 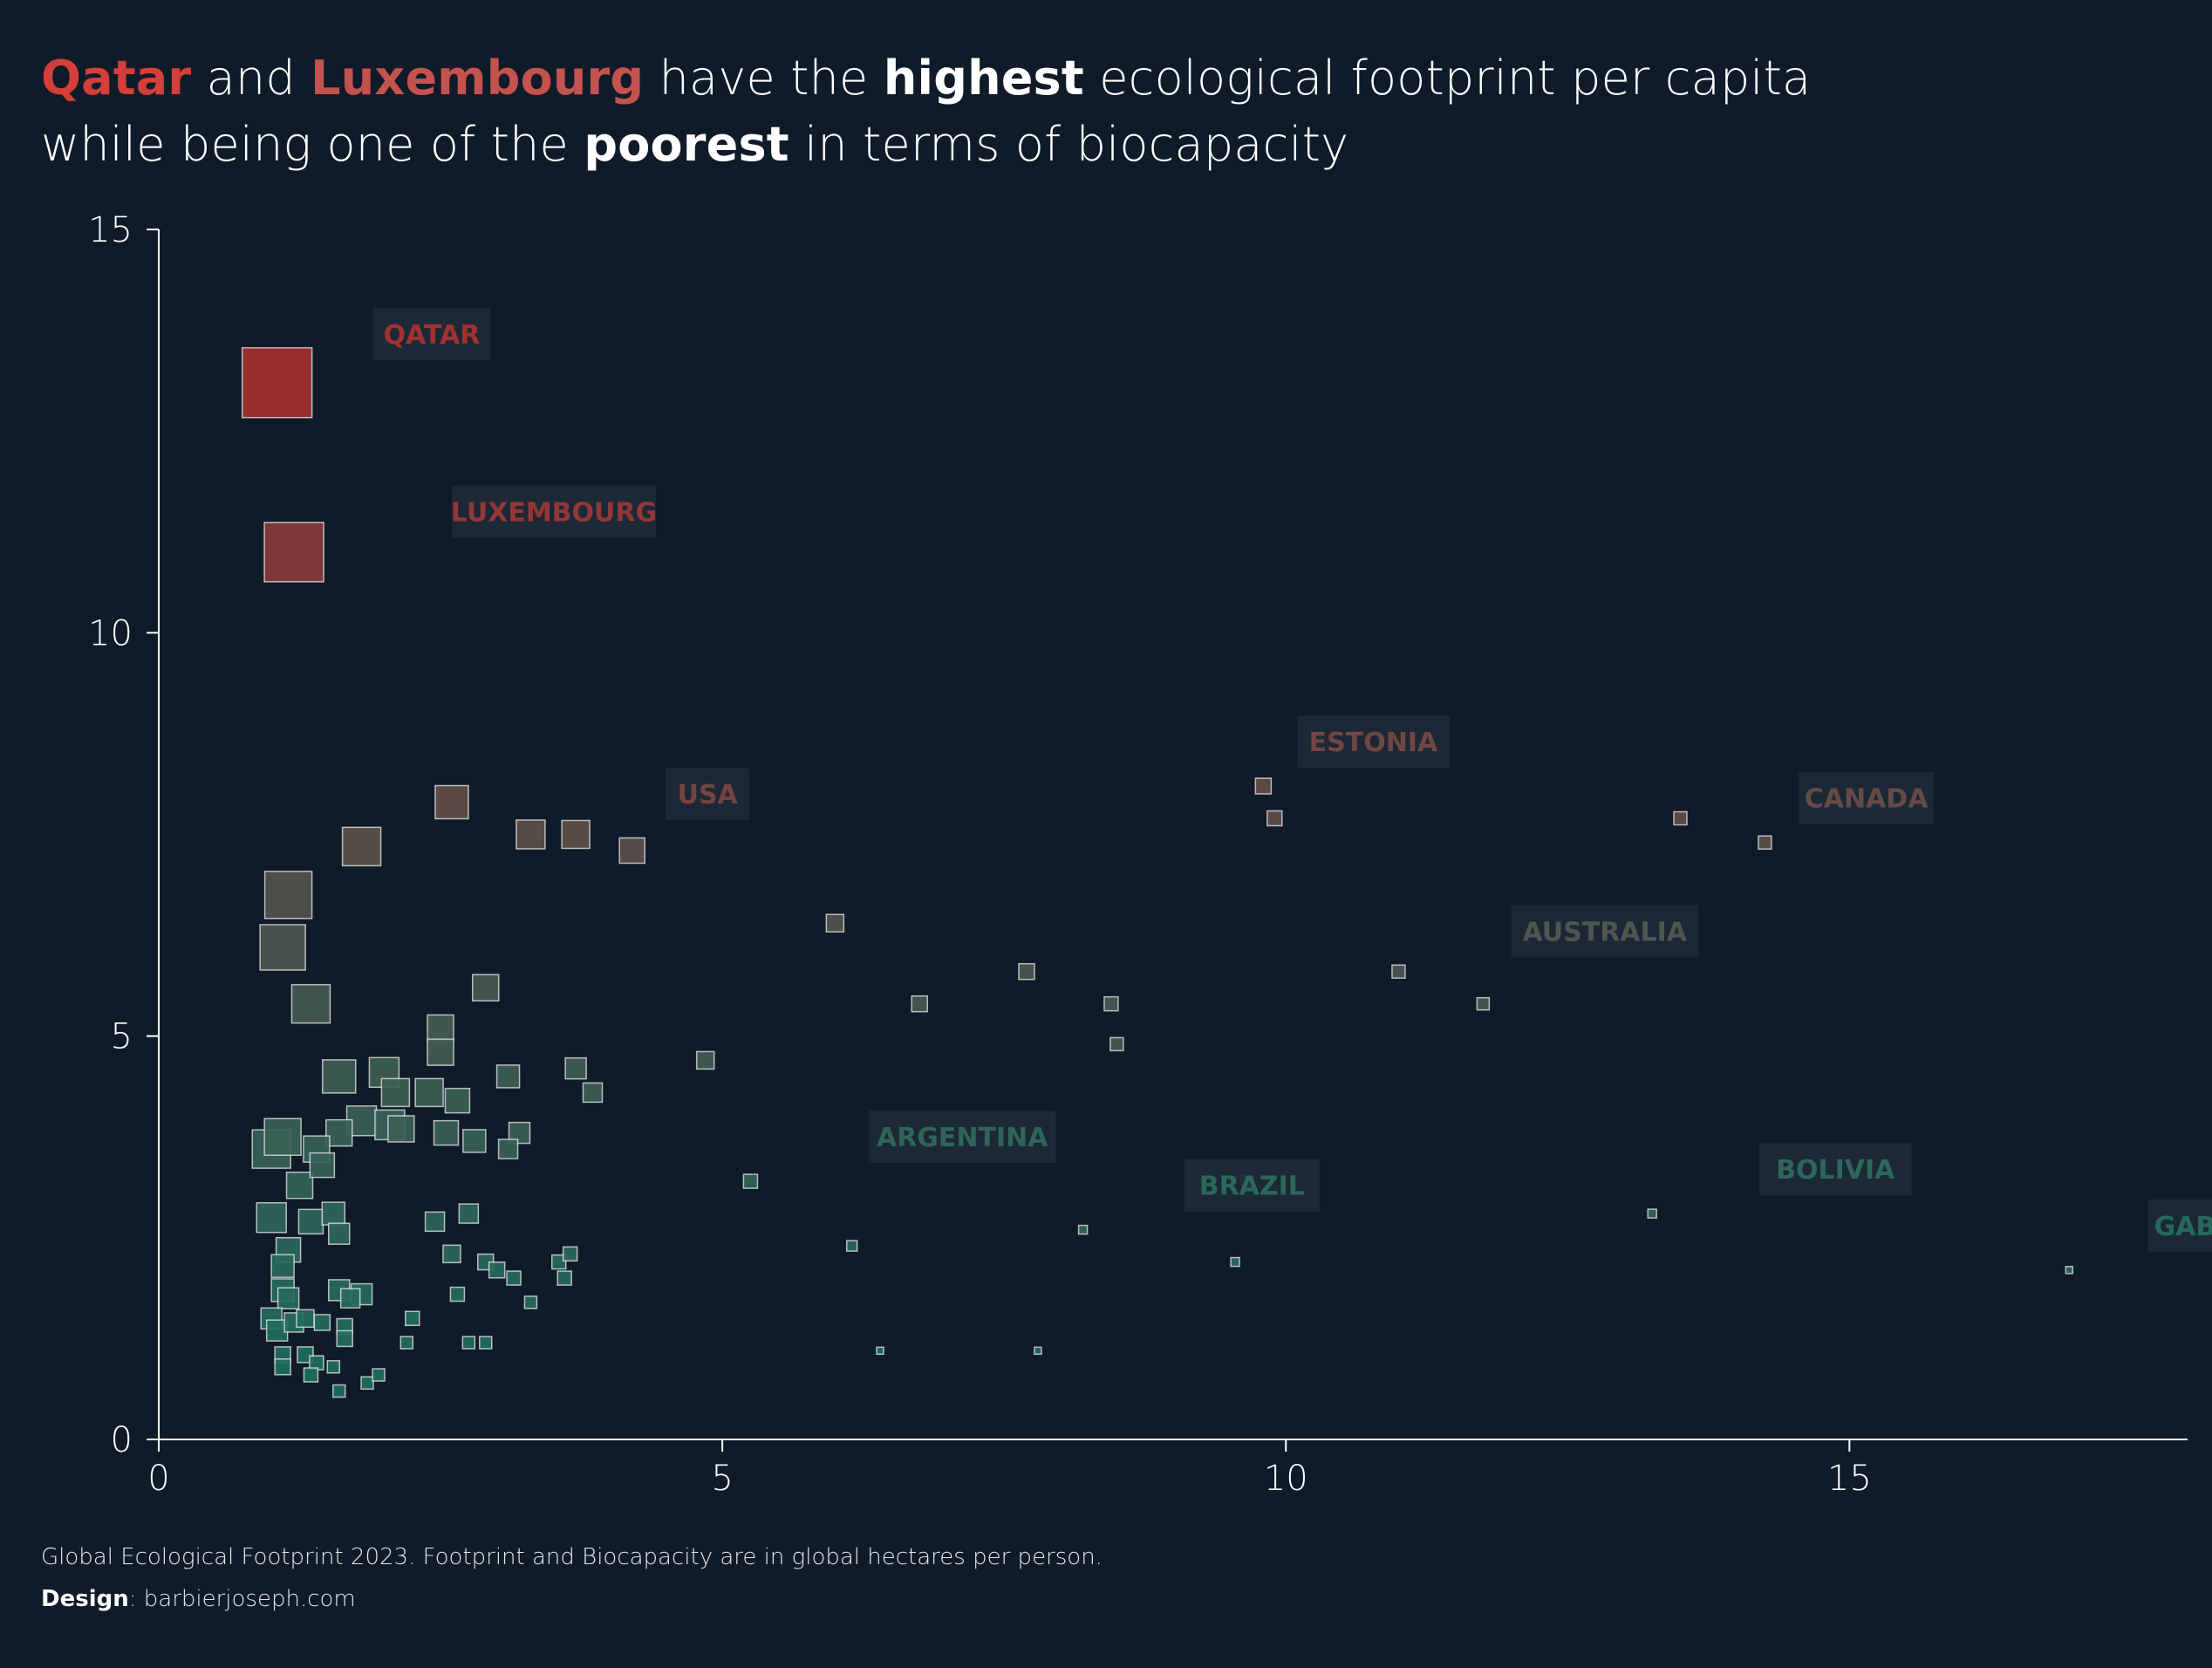 What do you see at coordinates (686, 144) in the screenshot?
I see `title-poorest: poorest` at bounding box center [686, 144].